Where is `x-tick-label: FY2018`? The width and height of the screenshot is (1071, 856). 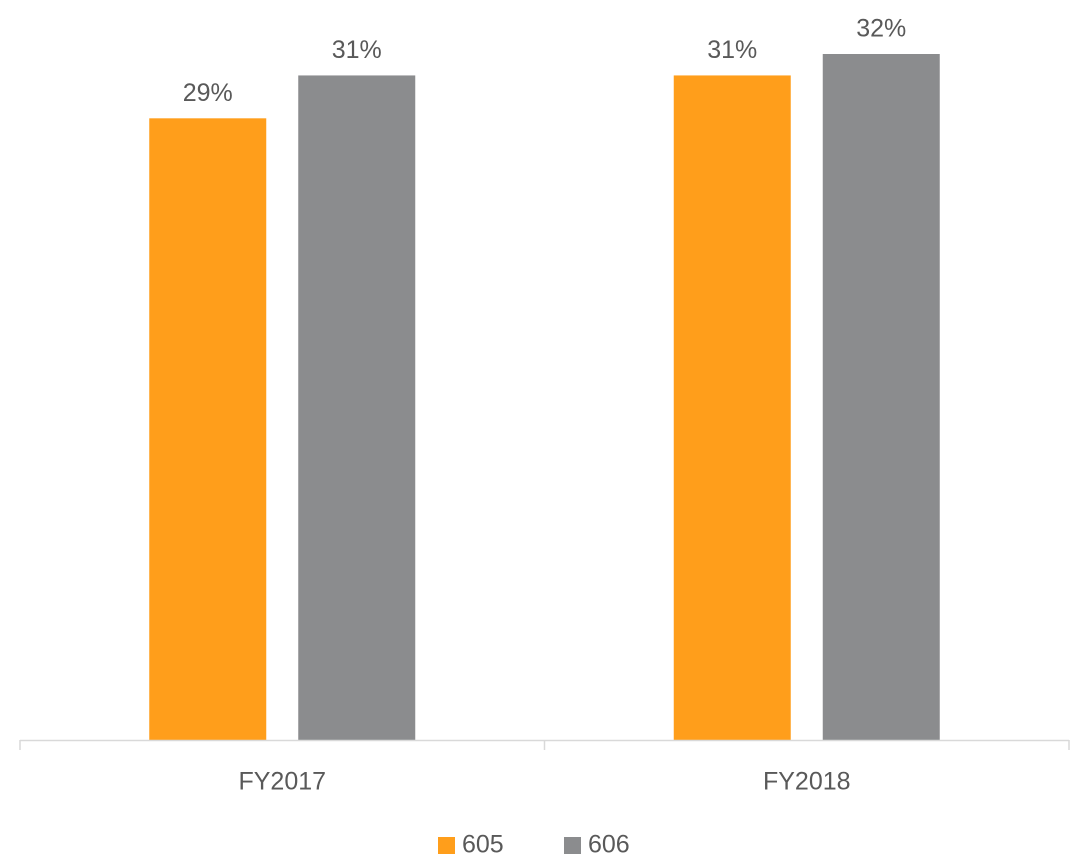 x-tick-label: FY2018 is located at coordinates (807, 782).